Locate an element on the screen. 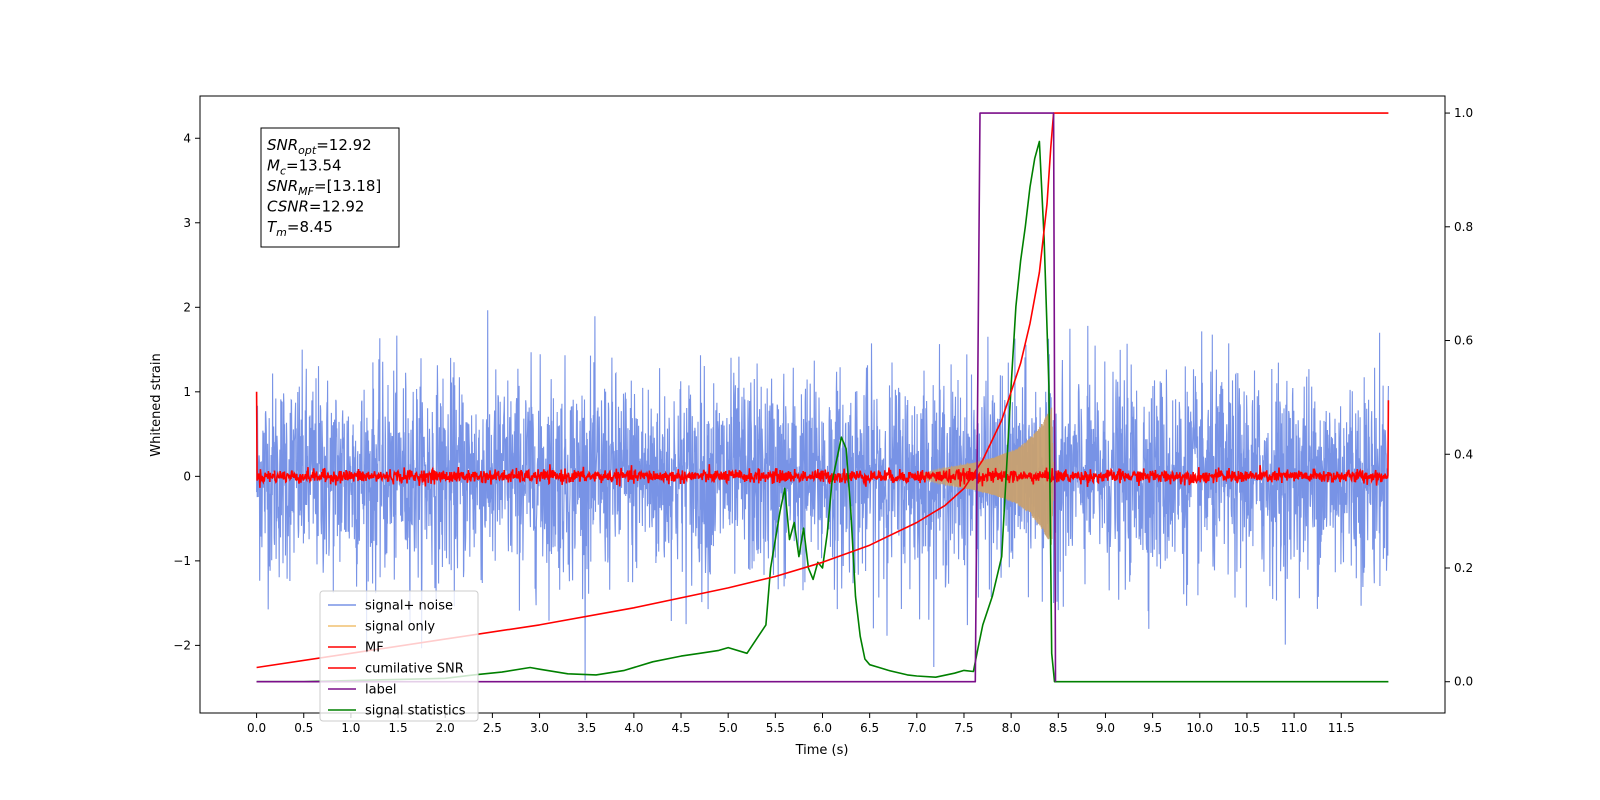  x-tick-label: 1.0 is located at coordinates (350, 728).